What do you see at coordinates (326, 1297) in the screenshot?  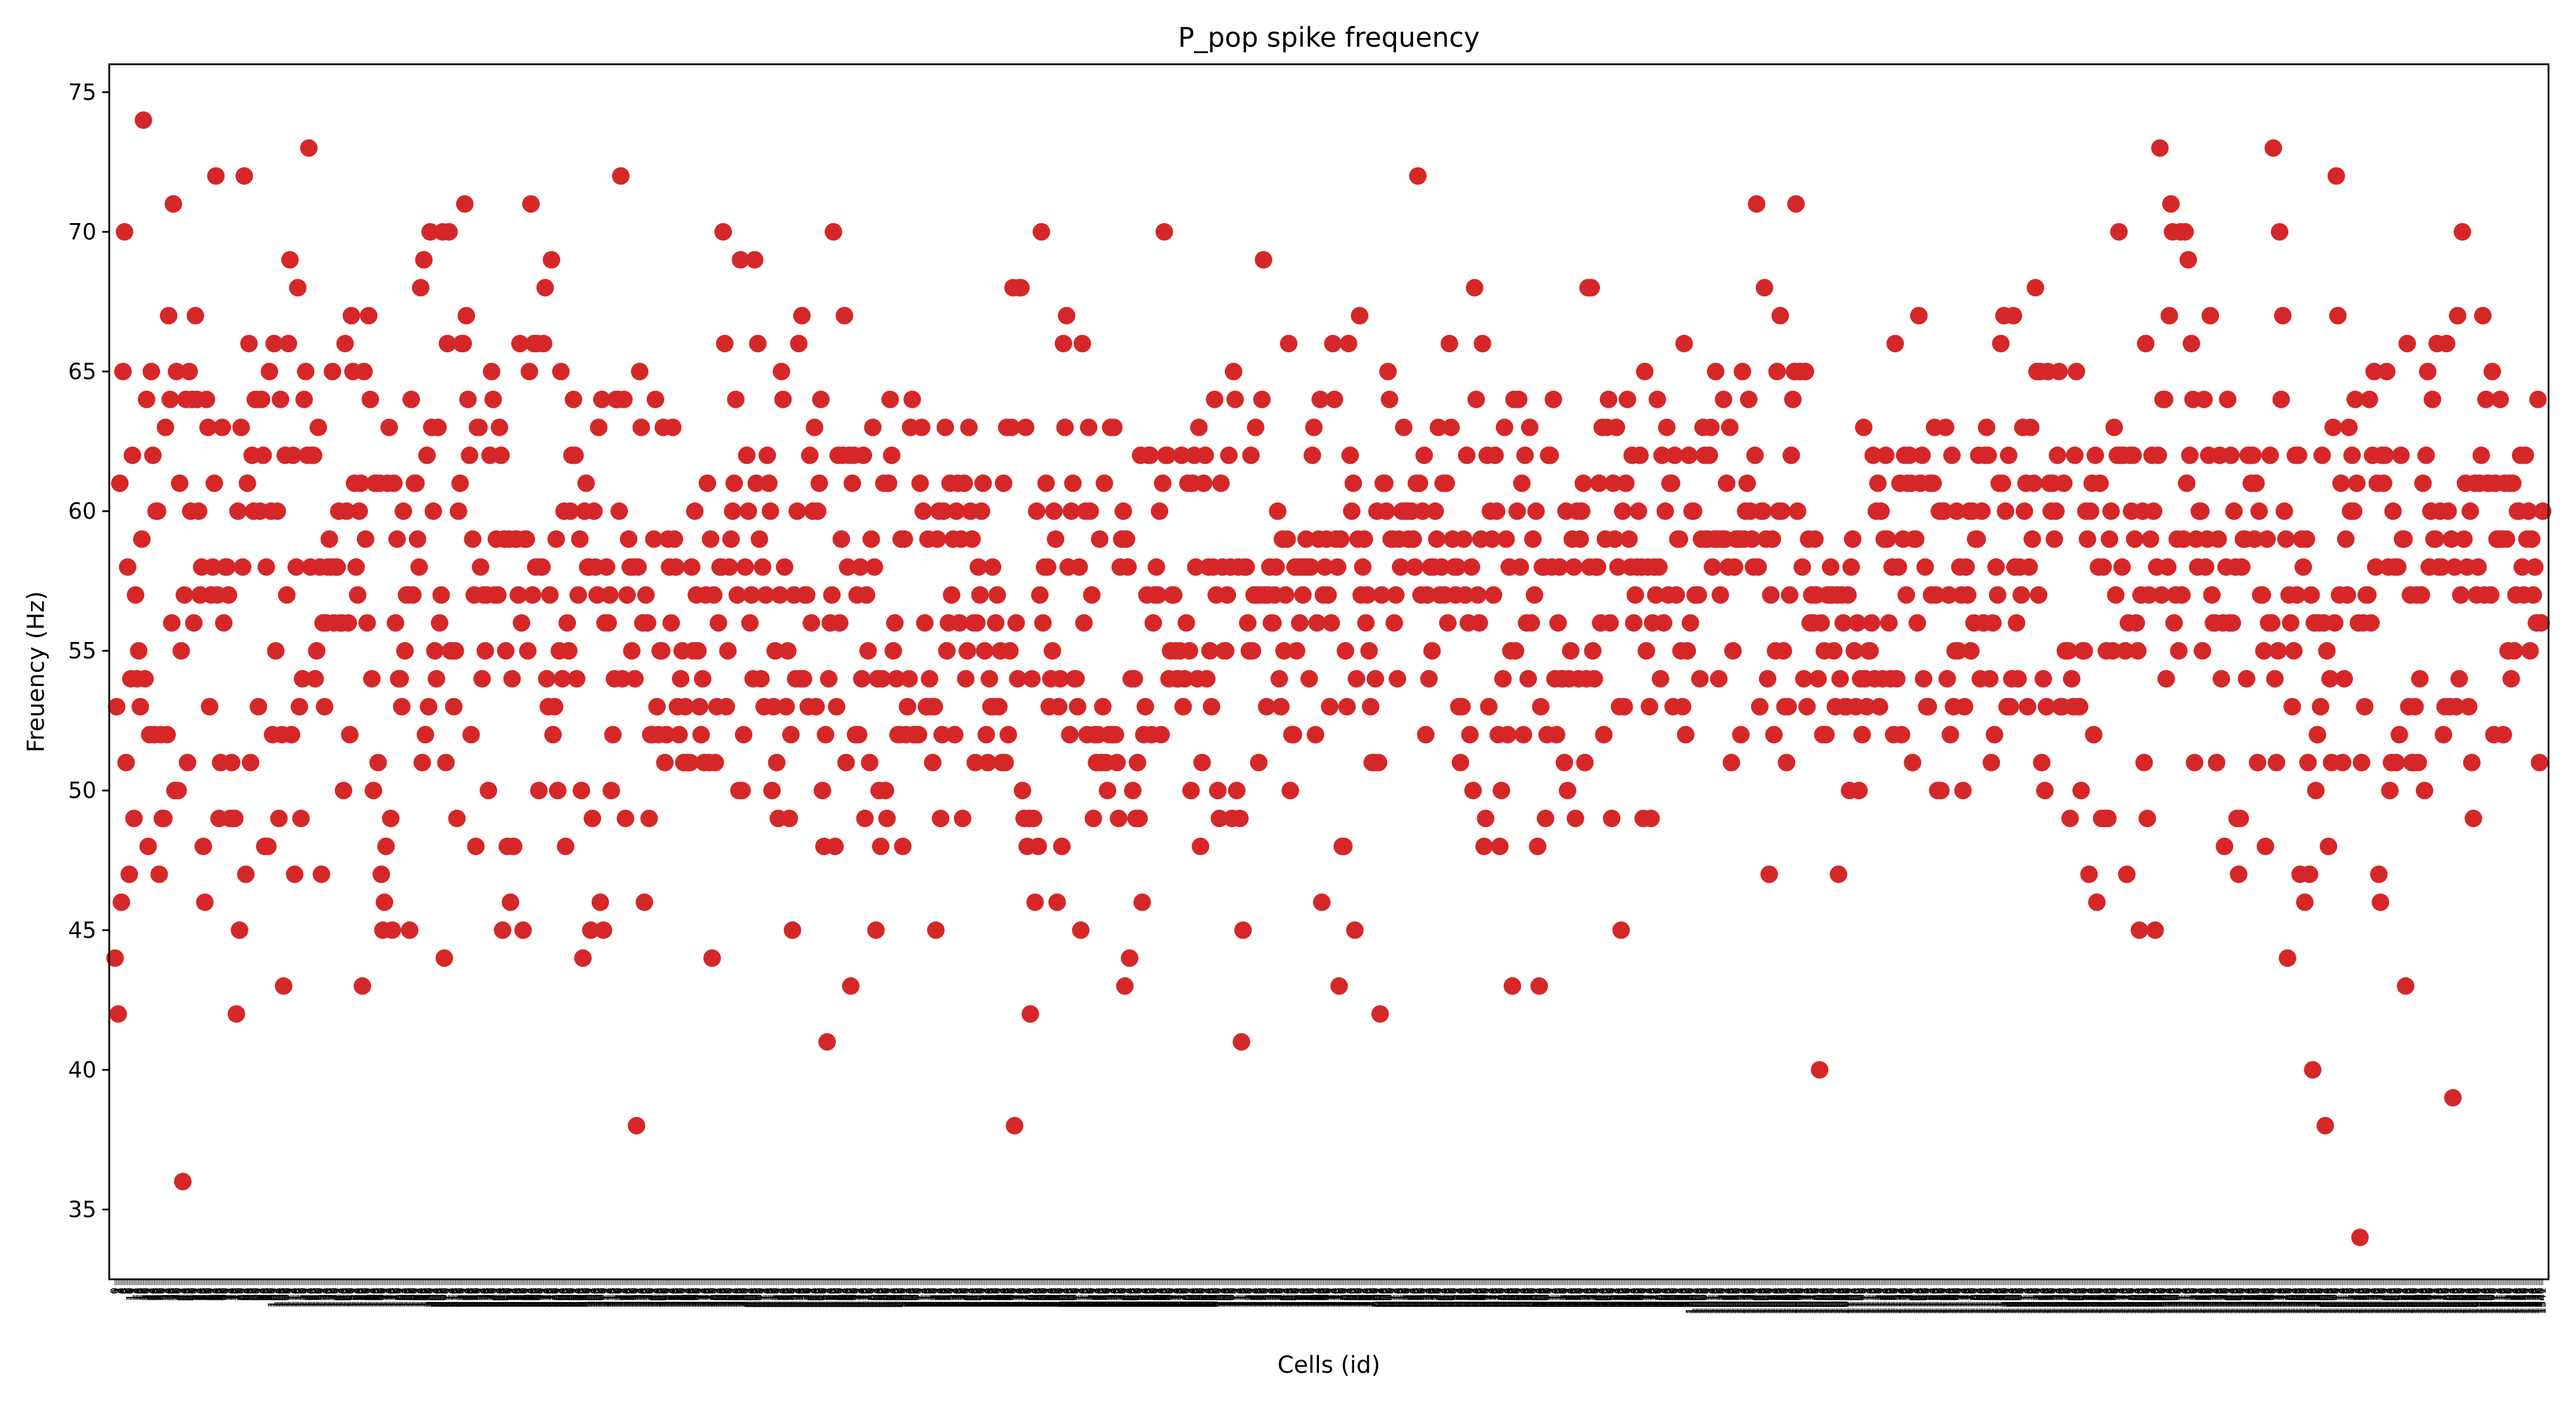 I see `x-tick-label: 134` at bounding box center [326, 1297].